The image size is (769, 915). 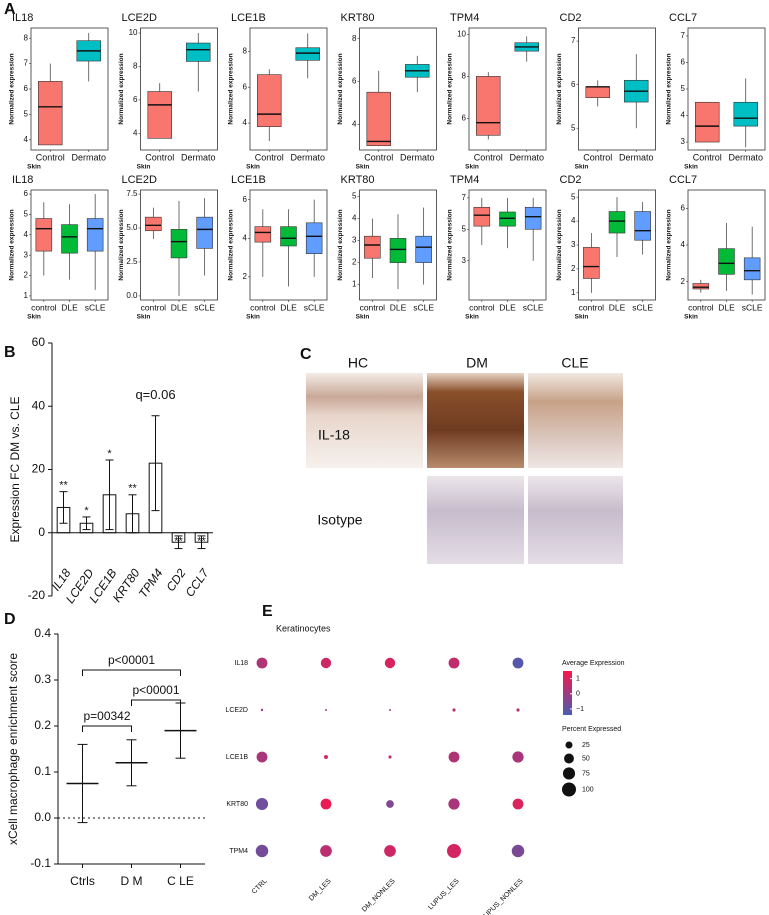 What do you see at coordinates (238, 851) in the screenshot?
I see `row-label: TPM4` at bounding box center [238, 851].